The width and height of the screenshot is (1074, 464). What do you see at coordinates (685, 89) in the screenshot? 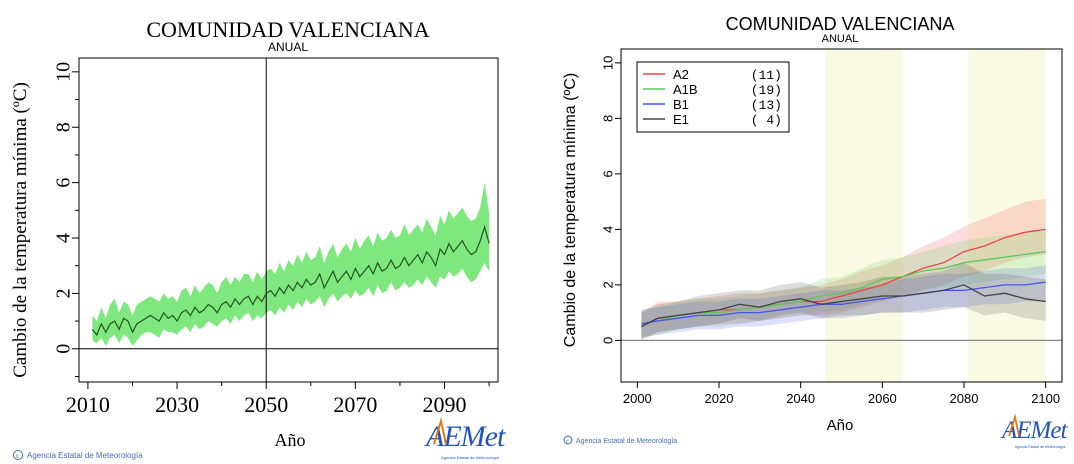
I see `legend-label-a1b: A1B` at bounding box center [685, 89].